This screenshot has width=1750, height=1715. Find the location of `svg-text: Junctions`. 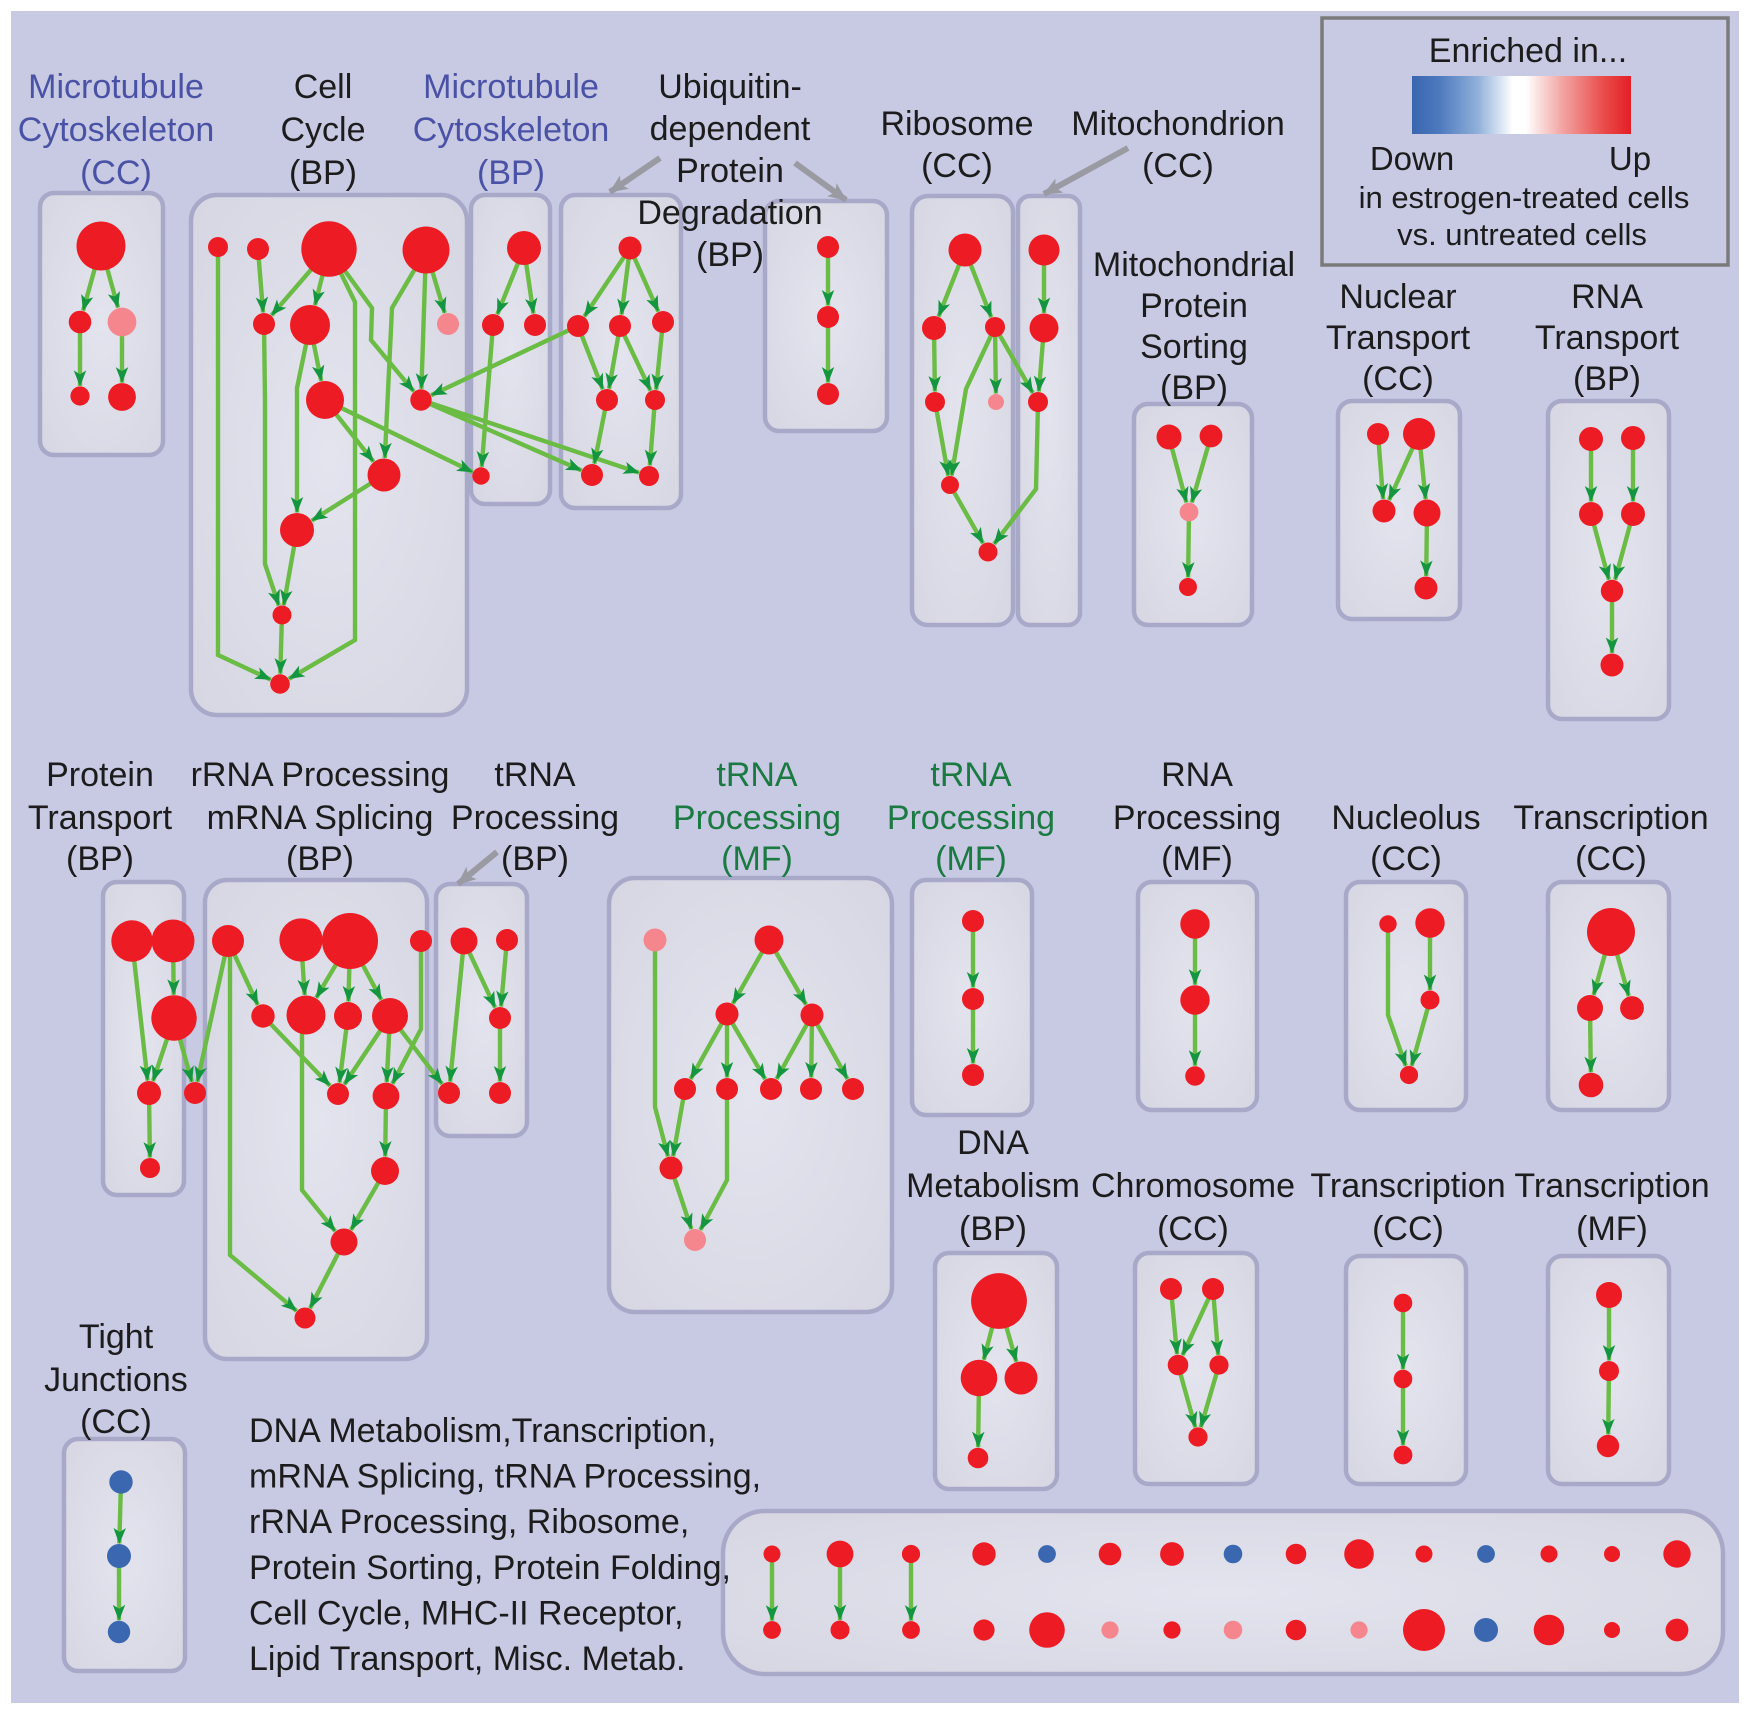

svg-text: Junctions is located at coordinates (116, 1380).